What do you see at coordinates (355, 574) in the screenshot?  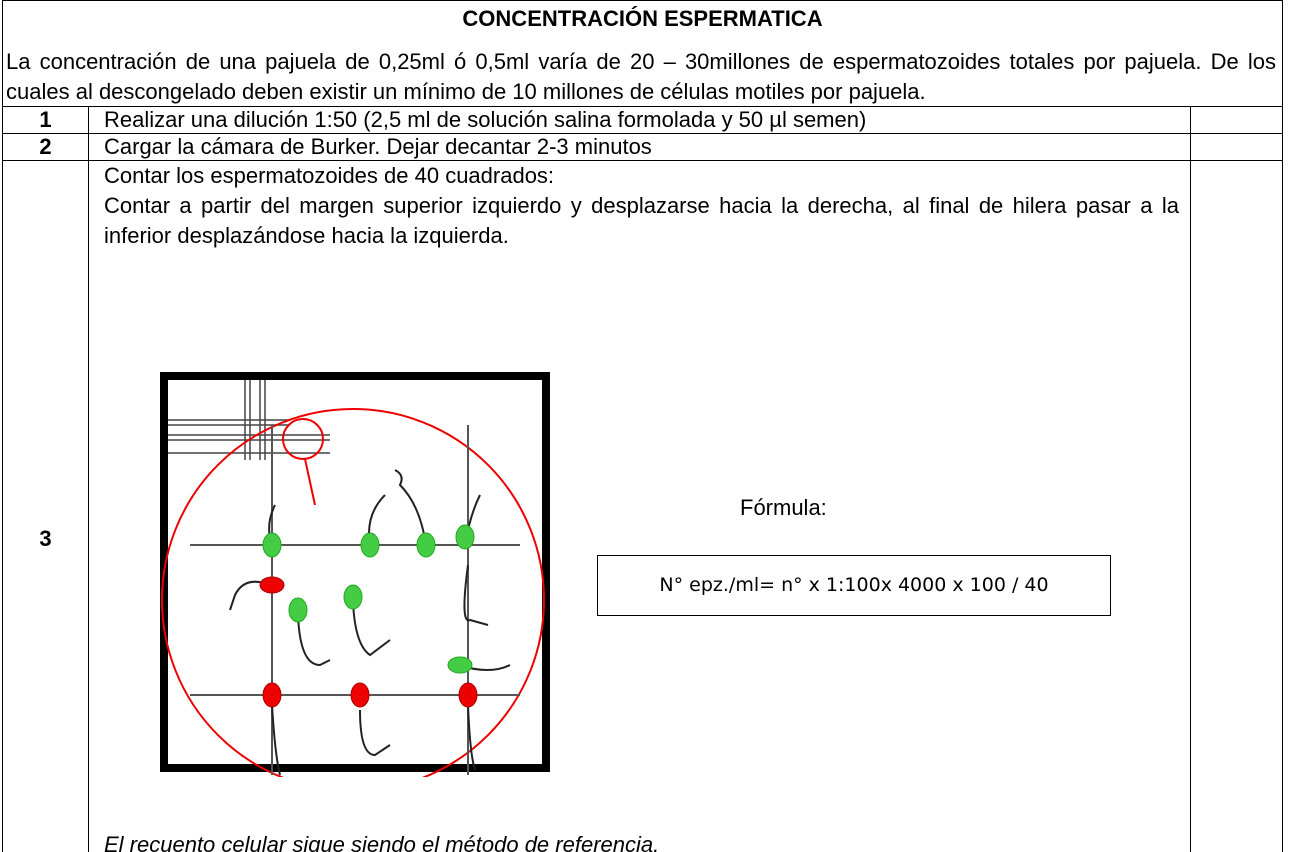 I see `burker-diagram` at bounding box center [355, 574].